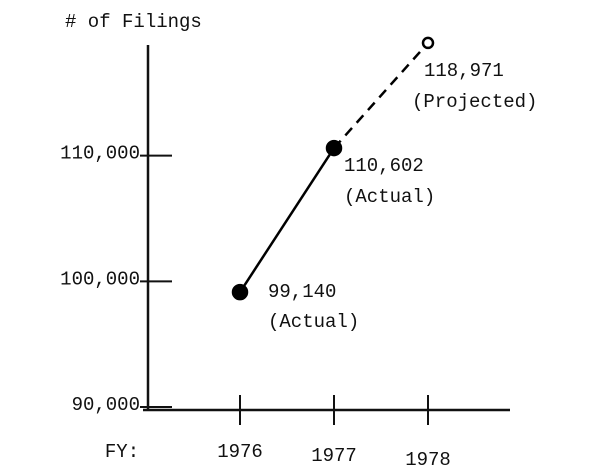 The image size is (595, 472). What do you see at coordinates (100, 154) in the screenshot?
I see `y-tick-label: 110,000` at bounding box center [100, 154].